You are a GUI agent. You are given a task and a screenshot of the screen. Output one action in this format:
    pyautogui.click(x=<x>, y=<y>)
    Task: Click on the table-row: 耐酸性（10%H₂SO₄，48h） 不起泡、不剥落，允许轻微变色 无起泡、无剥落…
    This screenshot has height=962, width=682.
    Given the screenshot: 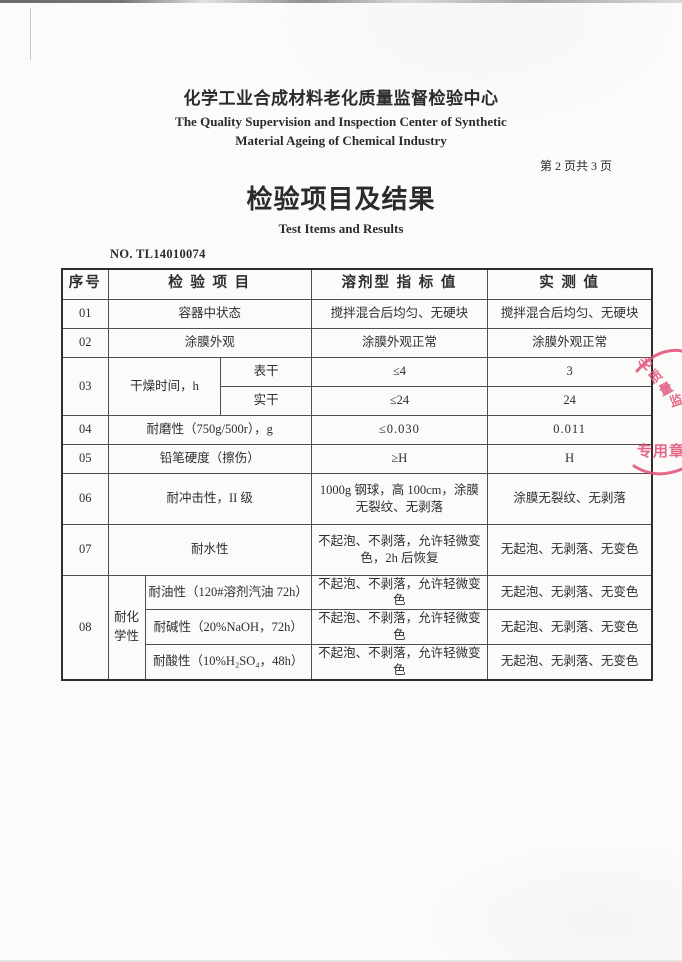 What is the action you would take?
    pyautogui.click(x=357, y=662)
    